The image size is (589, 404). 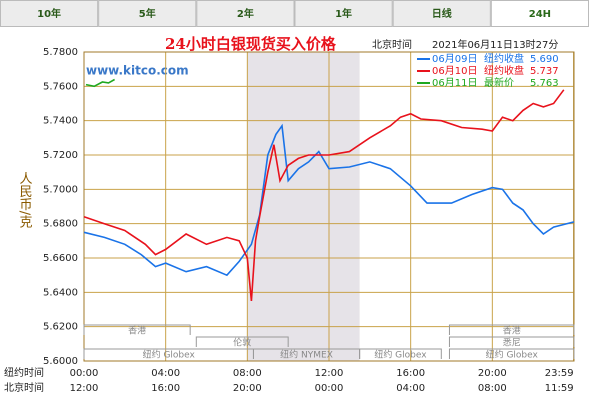 What do you see at coordinates (60, 155) in the screenshot?
I see `y-tick-label: 5.7200` at bounding box center [60, 155].